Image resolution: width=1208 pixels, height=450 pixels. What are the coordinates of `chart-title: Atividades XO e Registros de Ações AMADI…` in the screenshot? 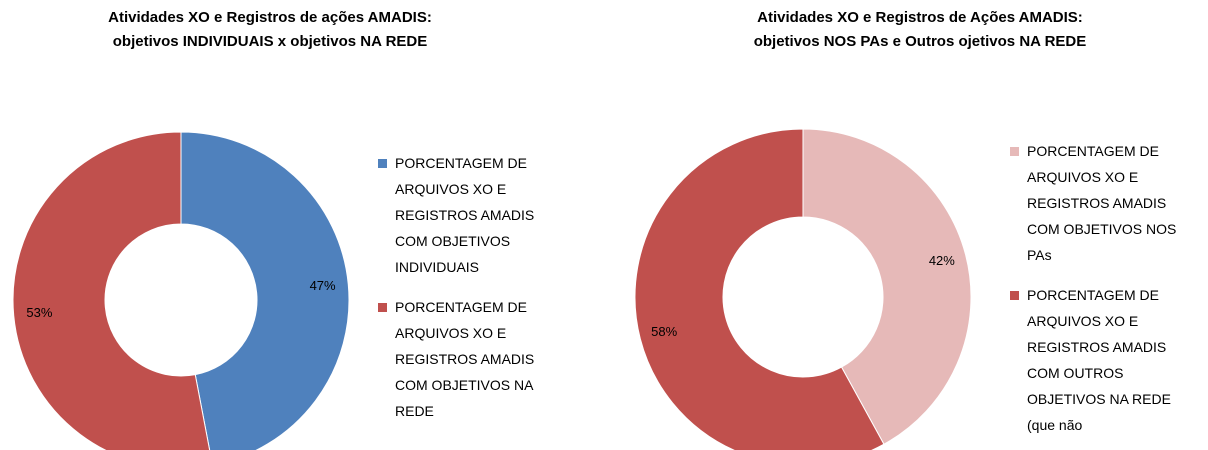 It's located at (920, 29).